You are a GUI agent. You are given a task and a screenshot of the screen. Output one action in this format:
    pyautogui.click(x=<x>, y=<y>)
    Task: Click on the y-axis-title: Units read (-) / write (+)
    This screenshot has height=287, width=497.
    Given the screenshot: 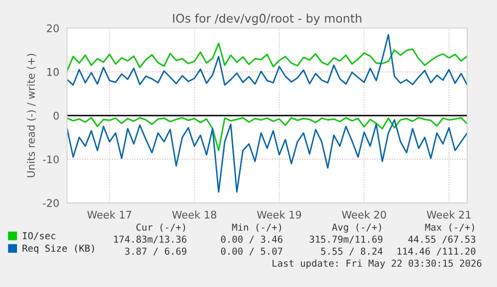 What is the action you would take?
    pyautogui.click(x=31, y=116)
    